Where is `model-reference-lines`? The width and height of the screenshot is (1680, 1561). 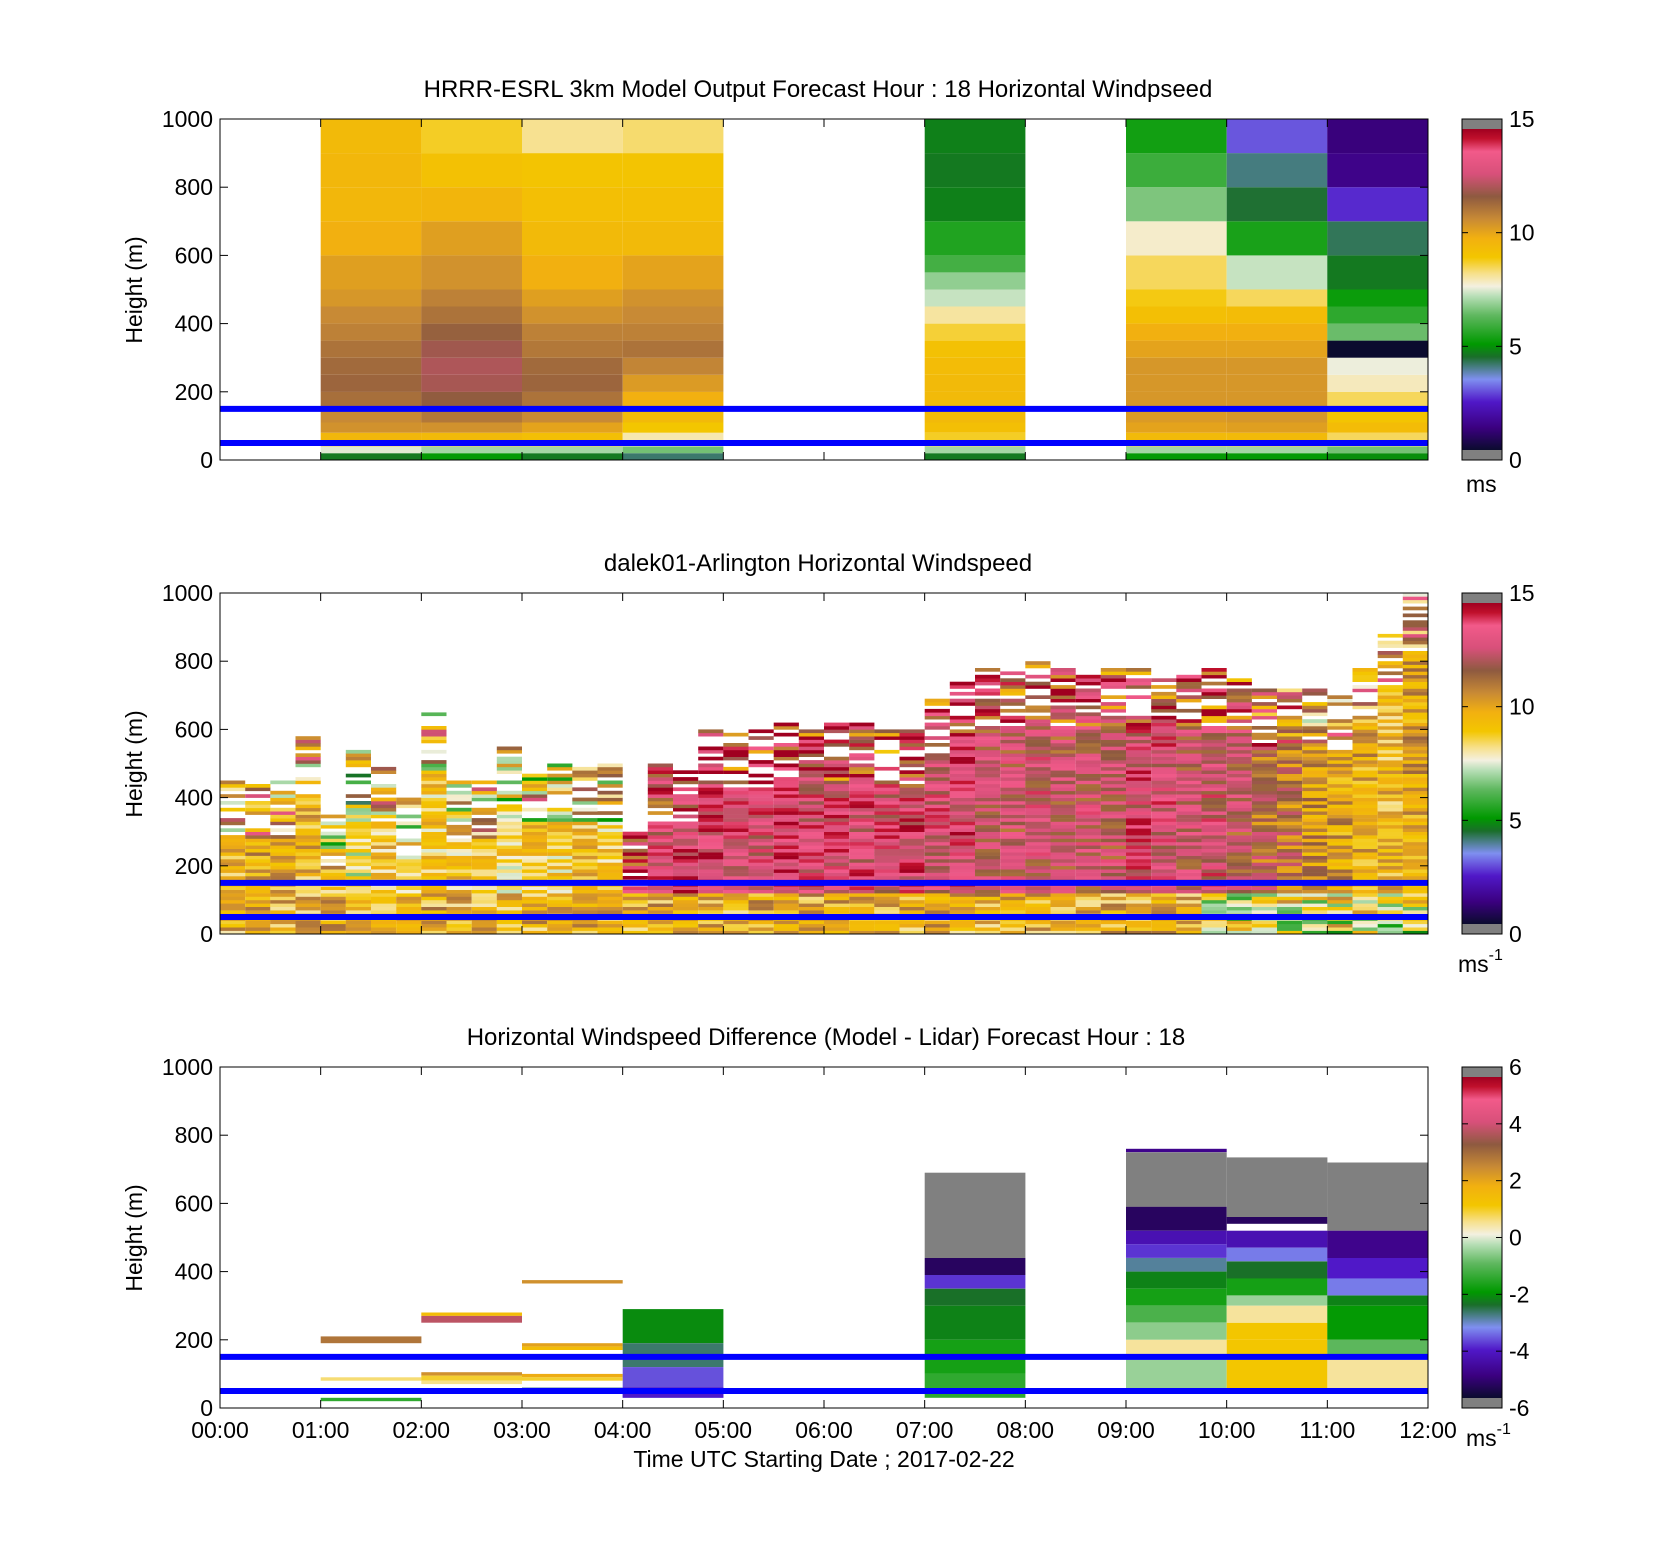 model-reference-lines is located at coordinates (824, 425).